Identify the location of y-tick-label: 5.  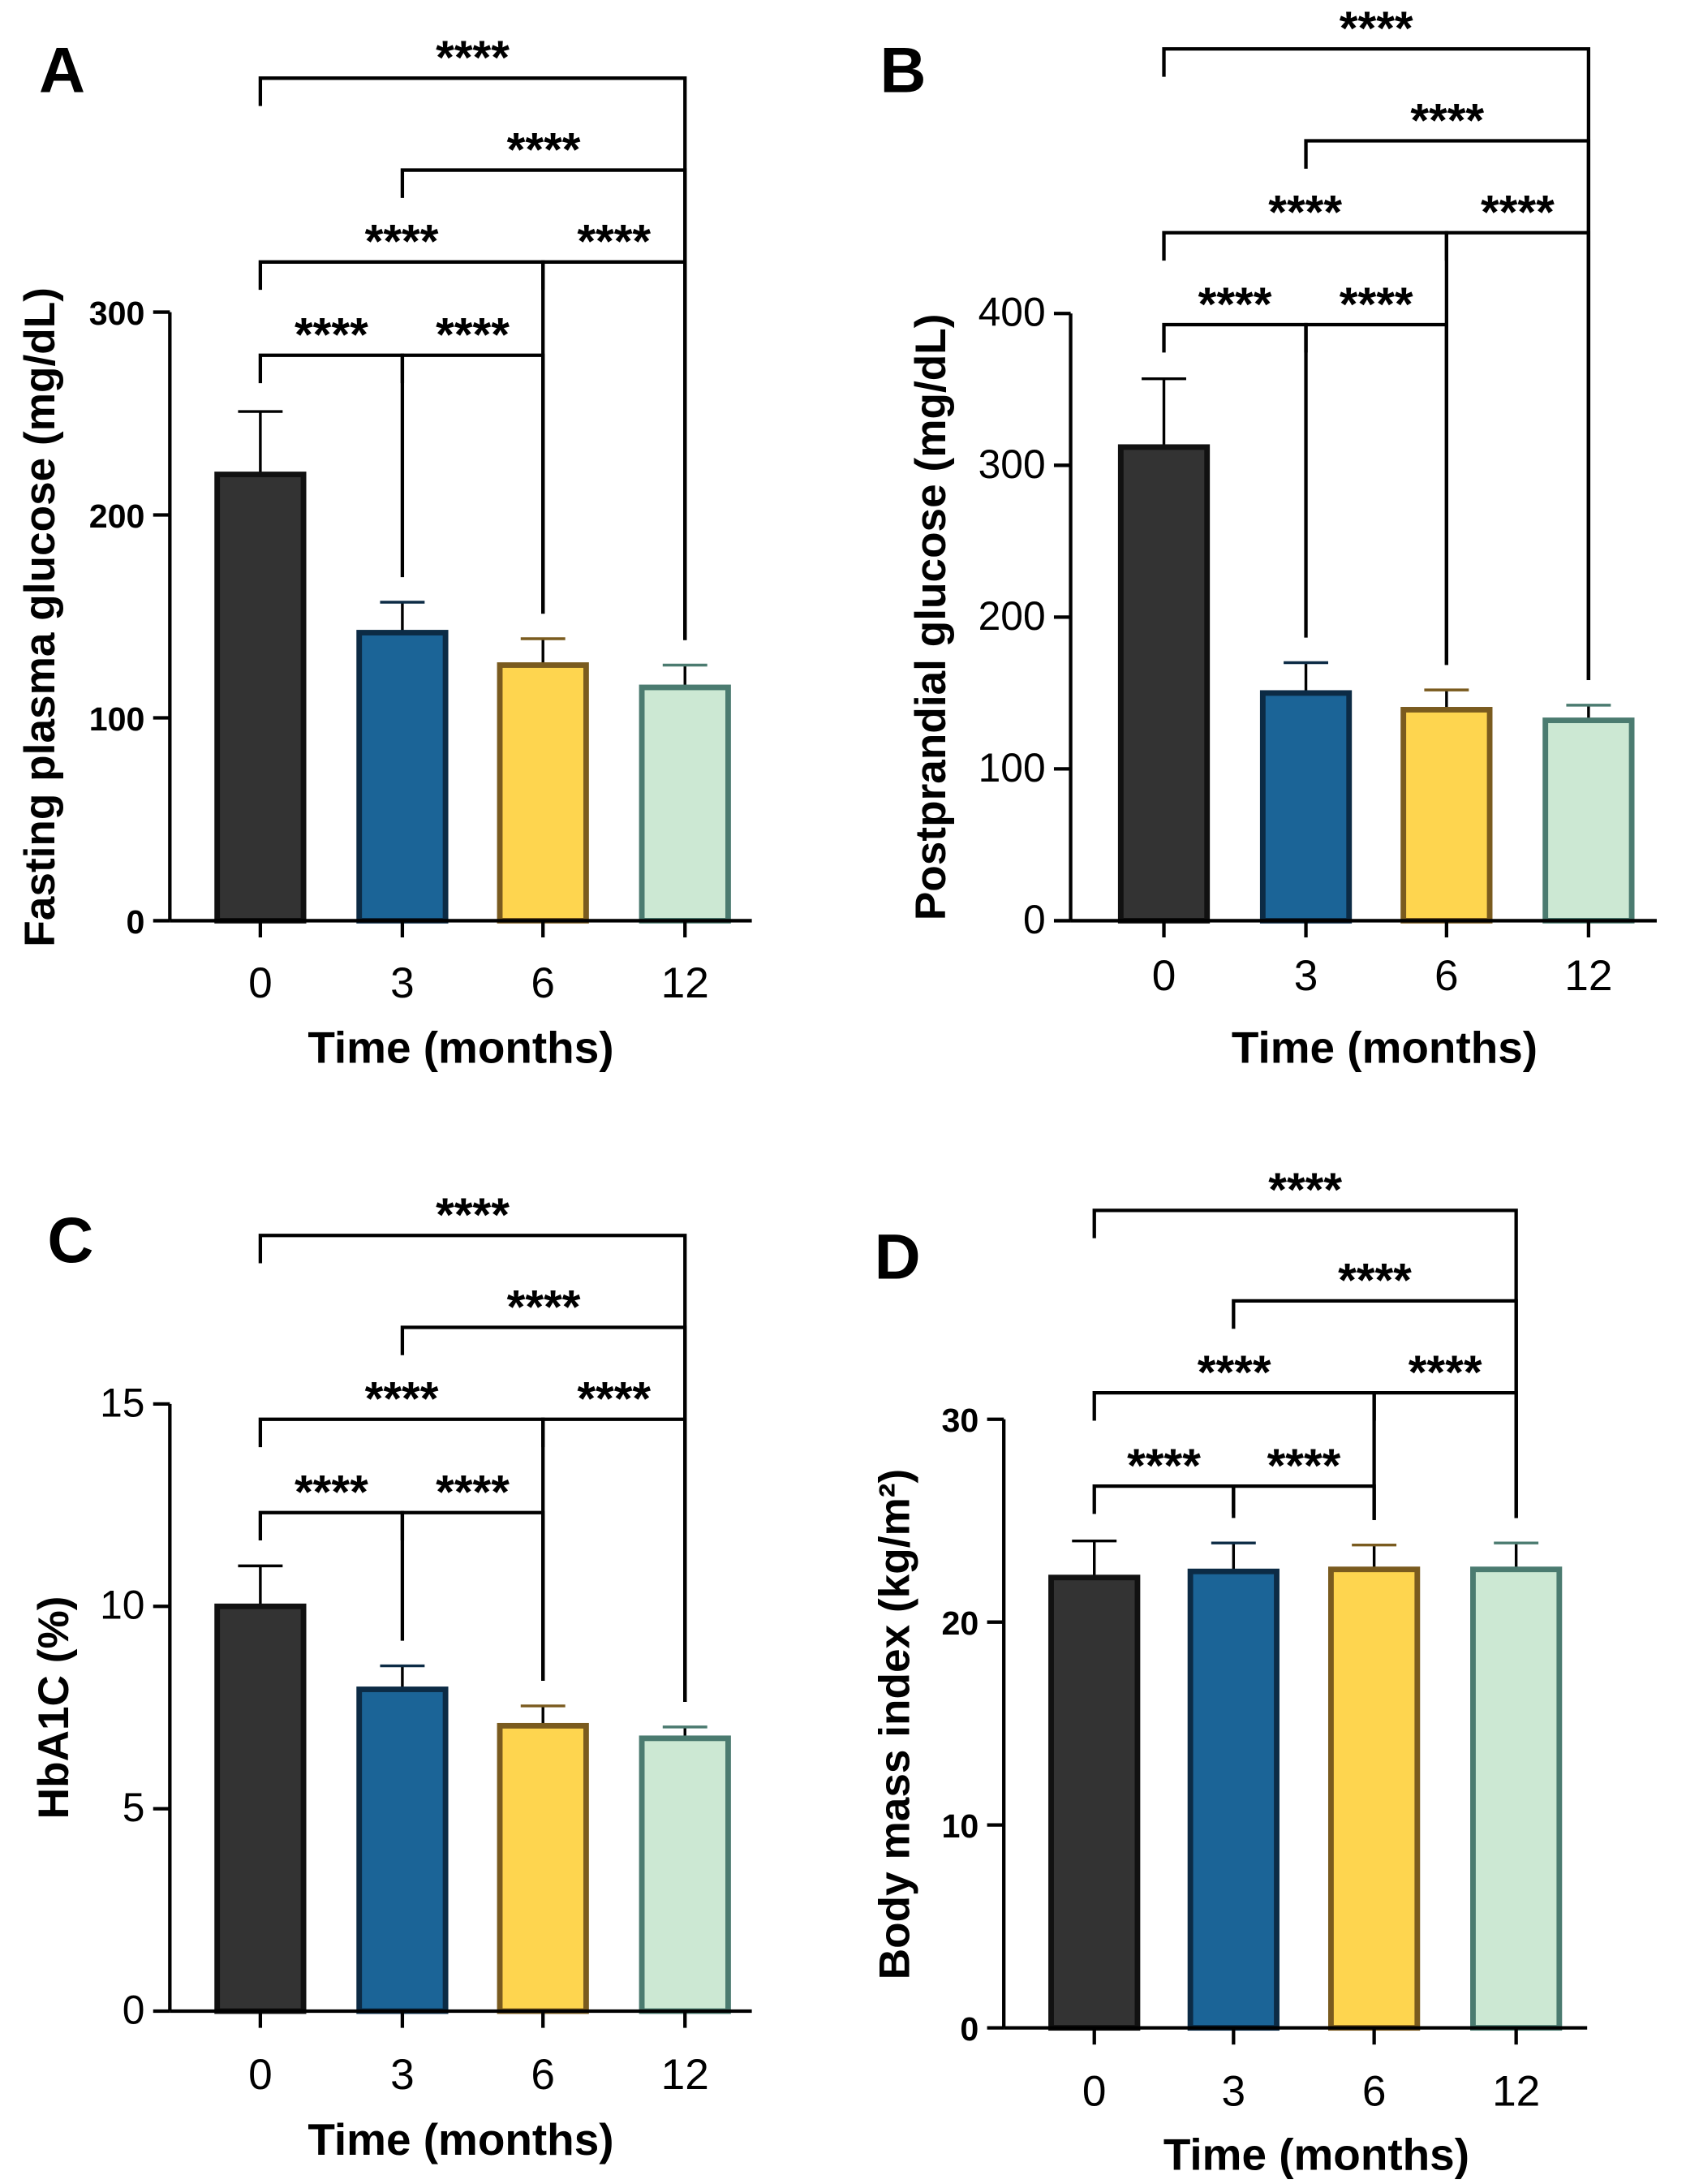
(134, 1807).